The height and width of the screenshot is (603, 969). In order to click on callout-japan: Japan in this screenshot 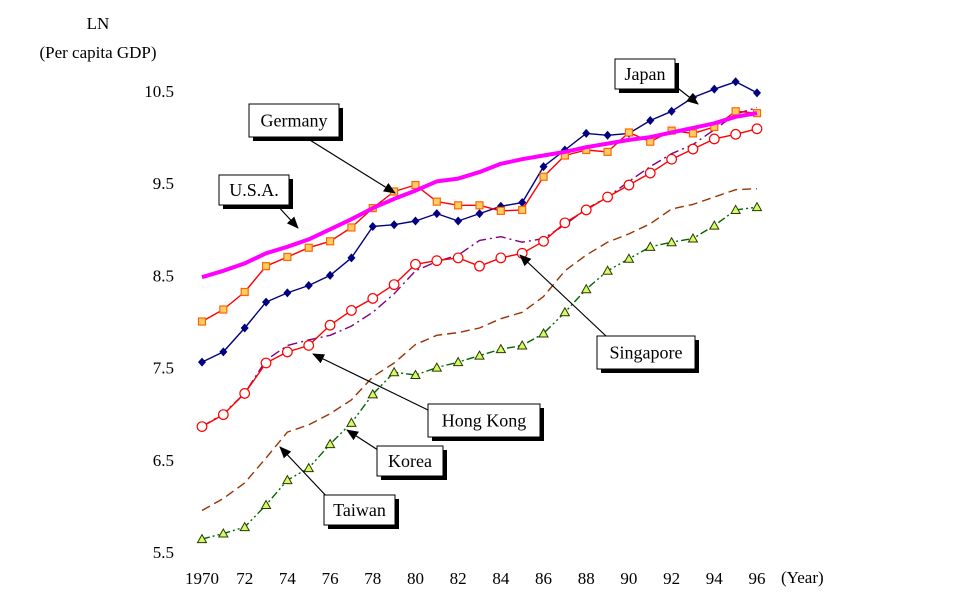, I will do `click(656, 81)`.